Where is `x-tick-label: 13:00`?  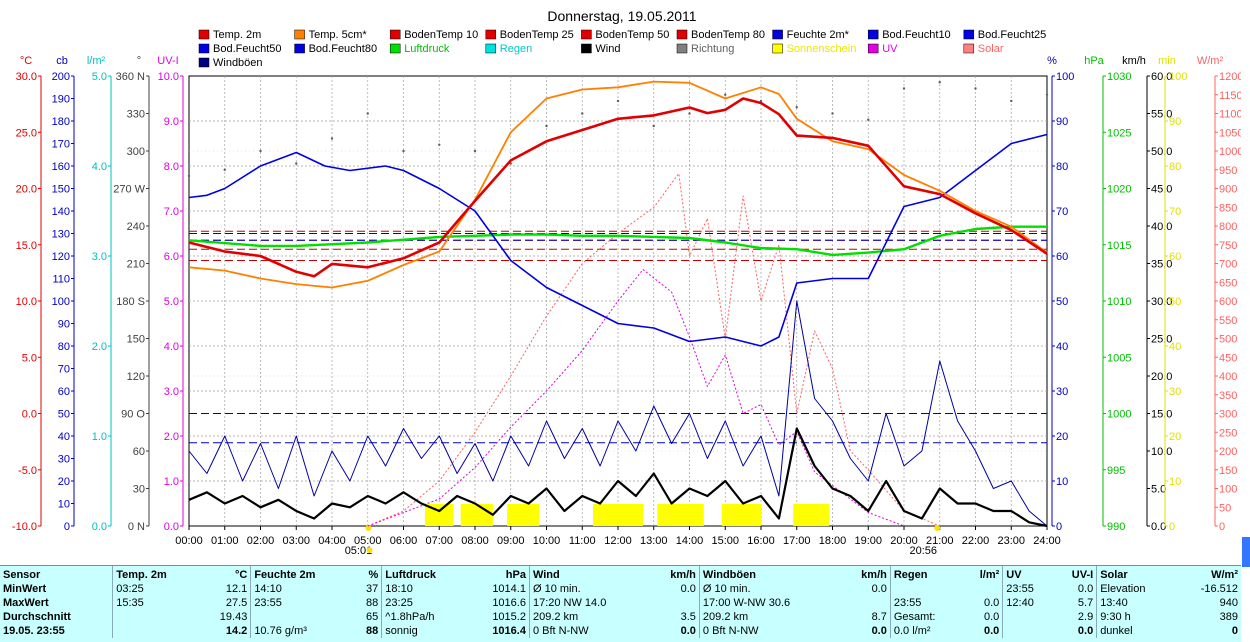 x-tick-label: 13:00 is located at coordinates (654, 541).